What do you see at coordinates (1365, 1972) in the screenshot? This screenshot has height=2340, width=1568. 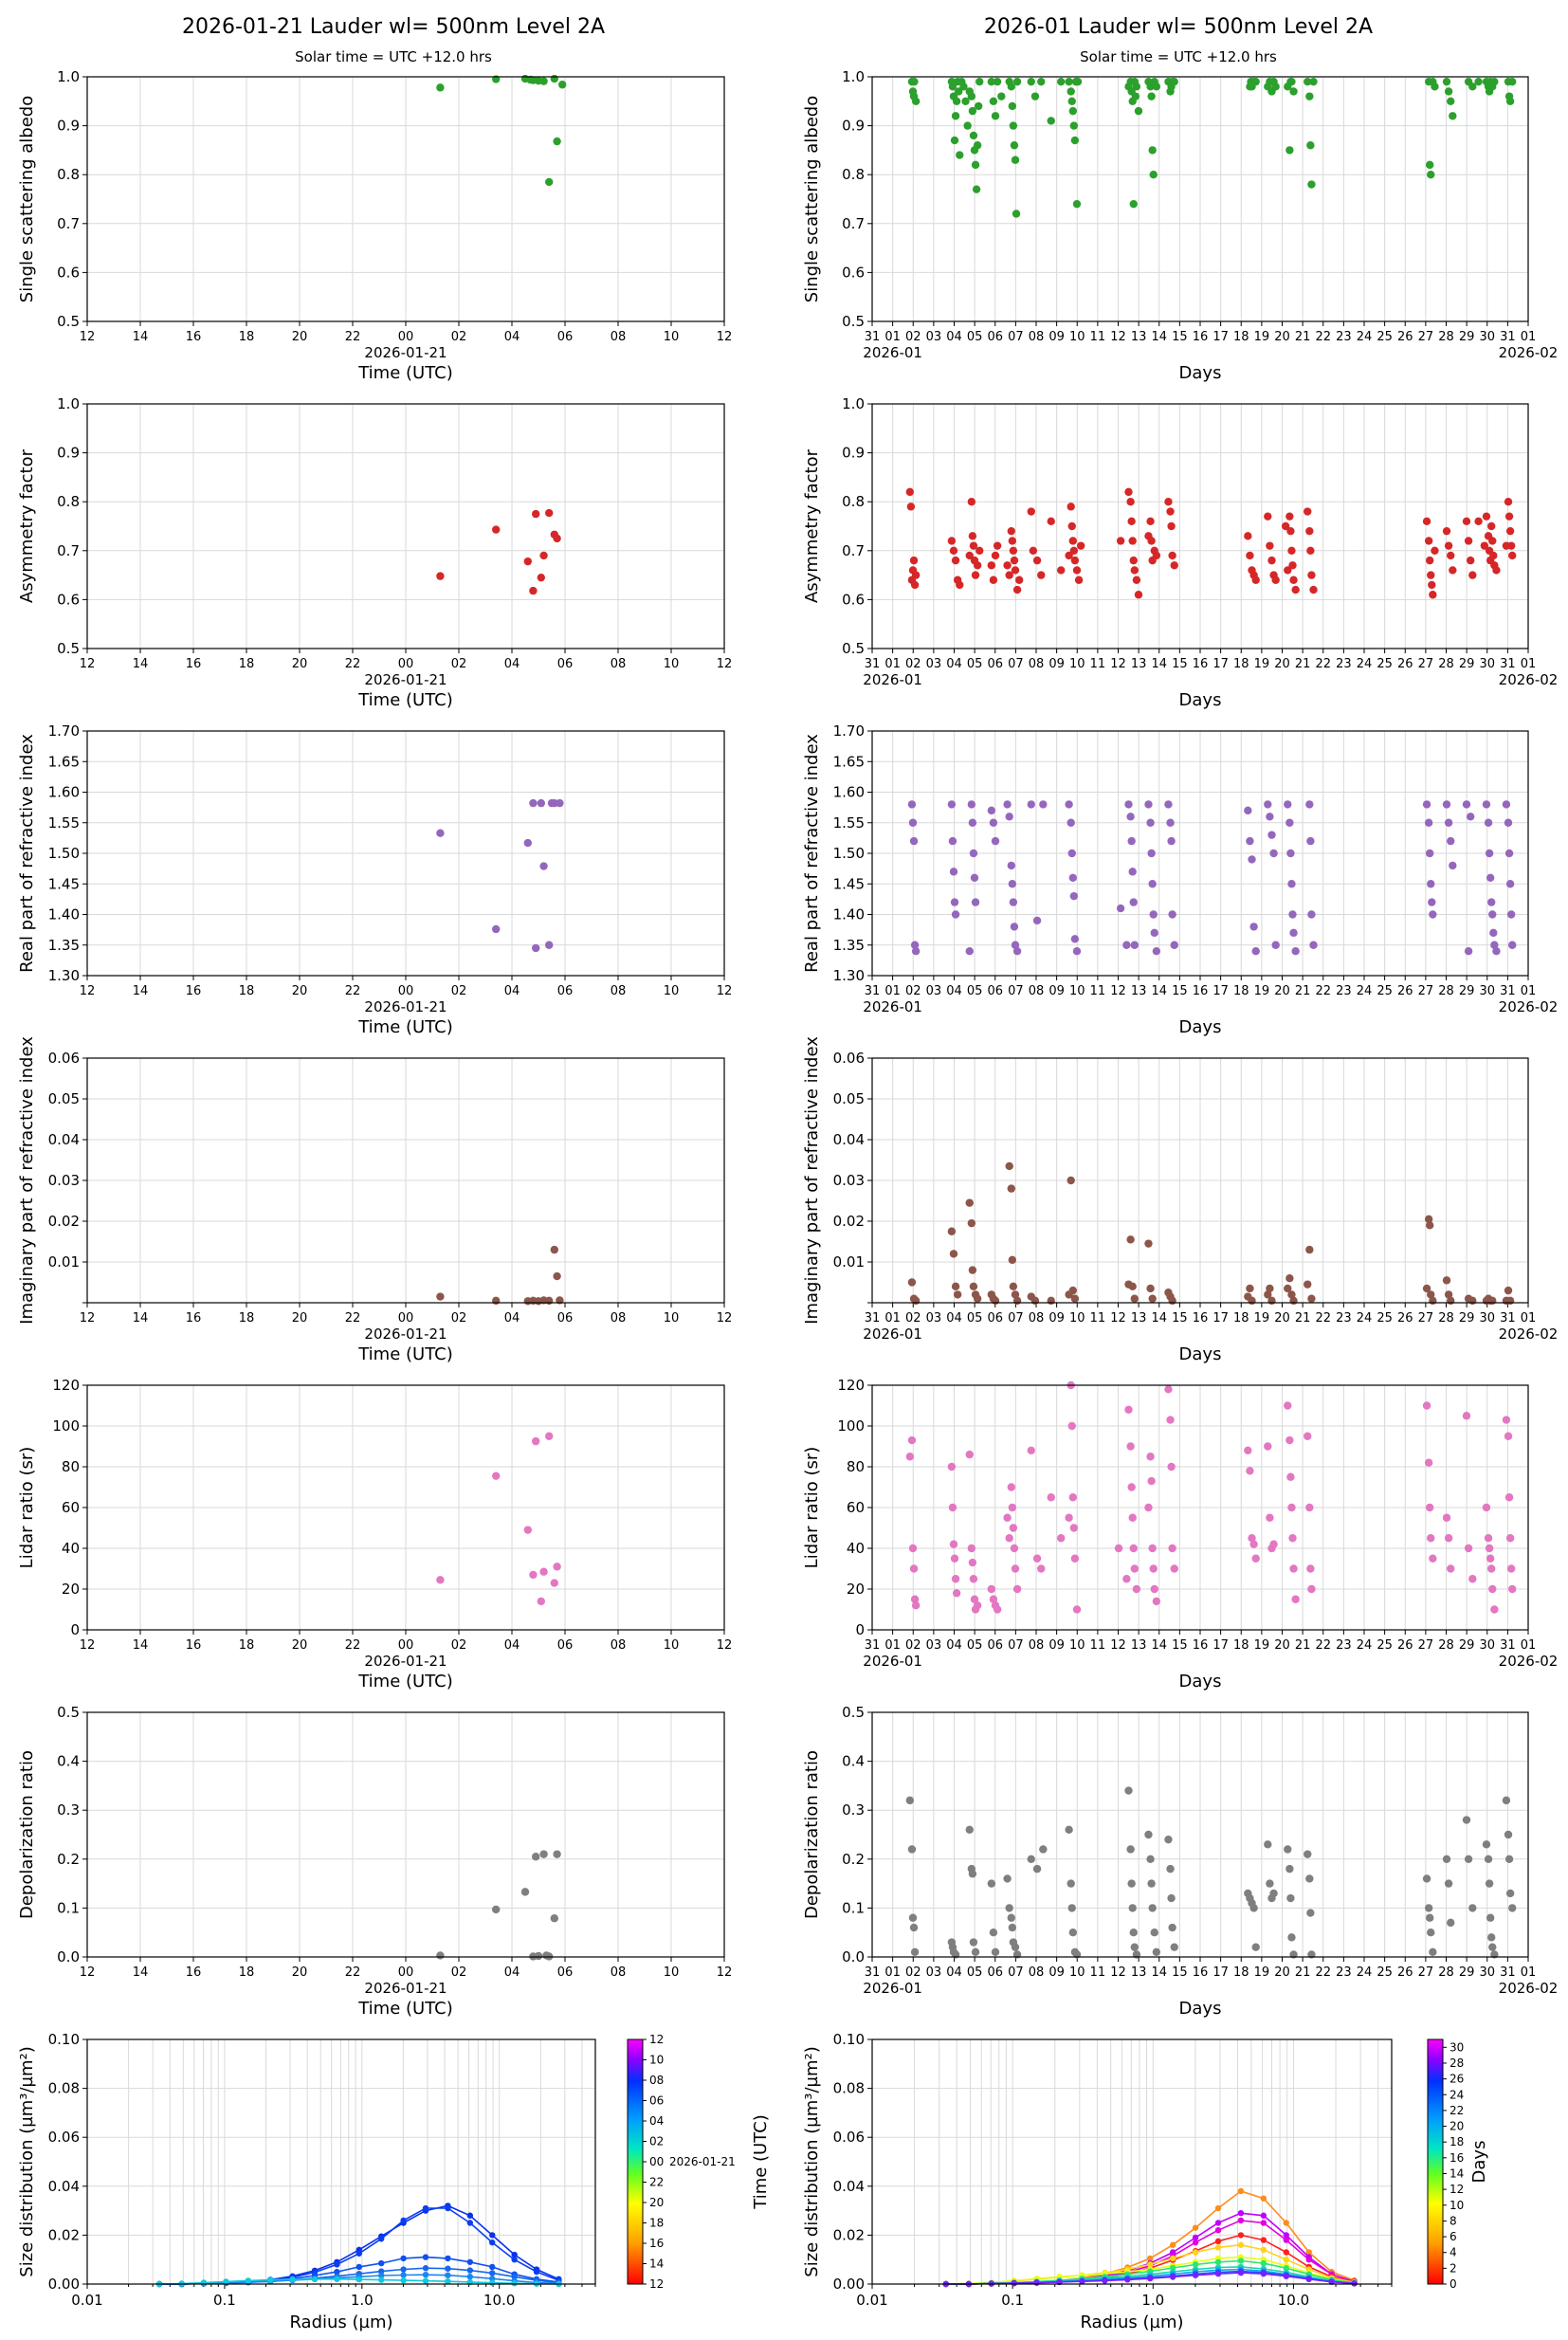 I see `monthly-depol-xtick-label: 24` at bounding box center [1365, 1972].